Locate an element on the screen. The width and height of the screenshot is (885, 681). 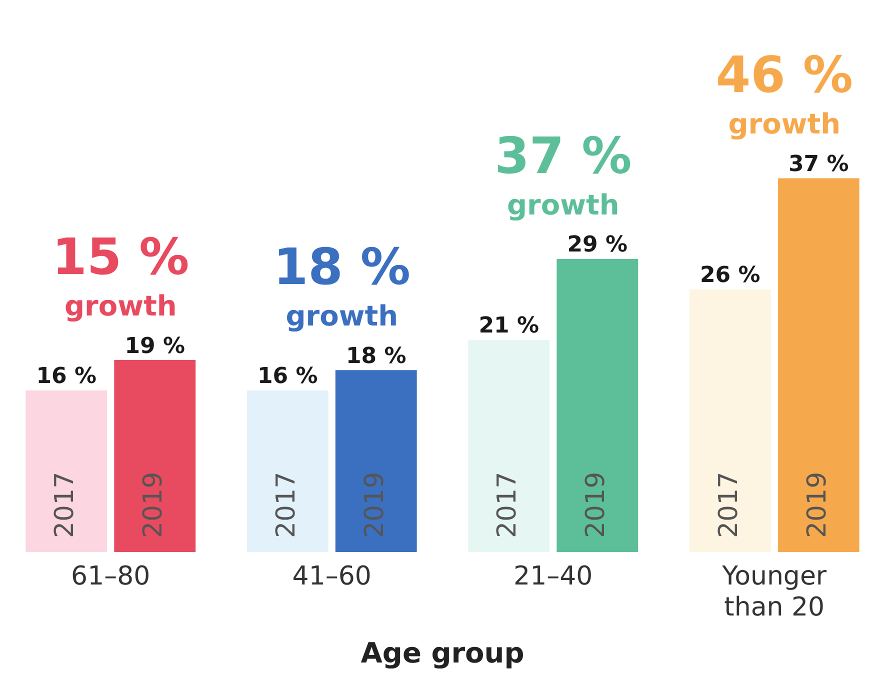
text: growth is located at coordinates (784, 123).